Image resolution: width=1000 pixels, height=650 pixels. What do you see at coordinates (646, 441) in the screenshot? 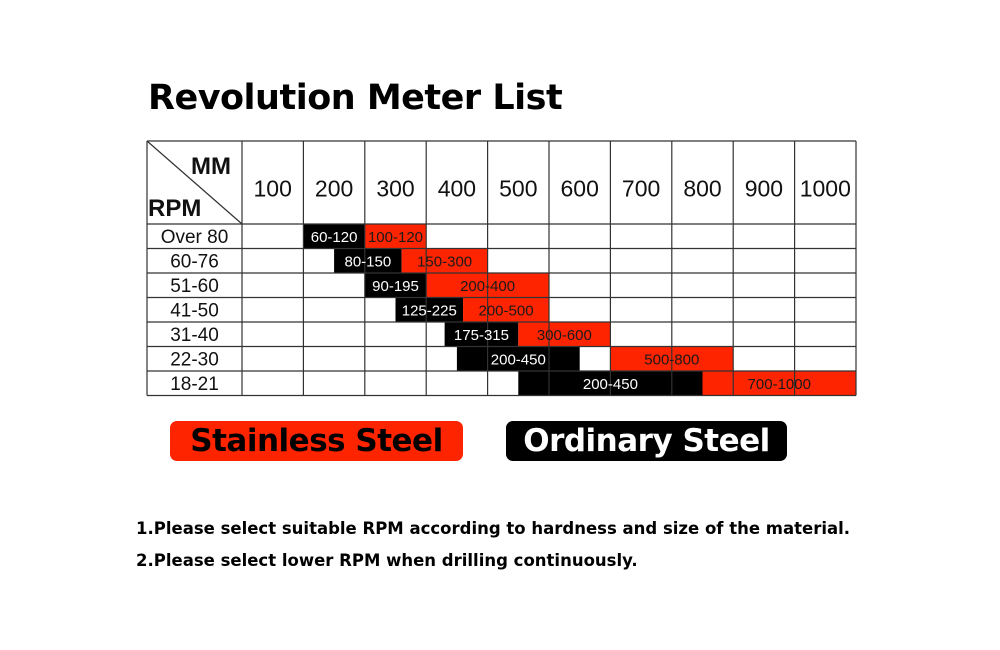
I see `legend-ordinary-steel: Ordinary Steel` at bounding box center [646, 441].